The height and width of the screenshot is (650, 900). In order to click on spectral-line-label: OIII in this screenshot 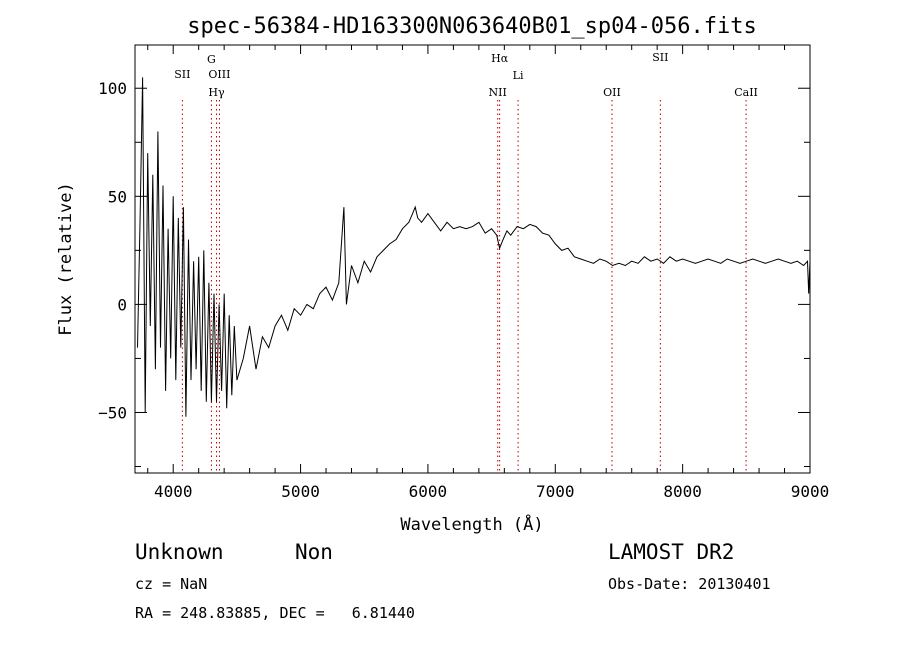, I will do `click(219, 74)`.